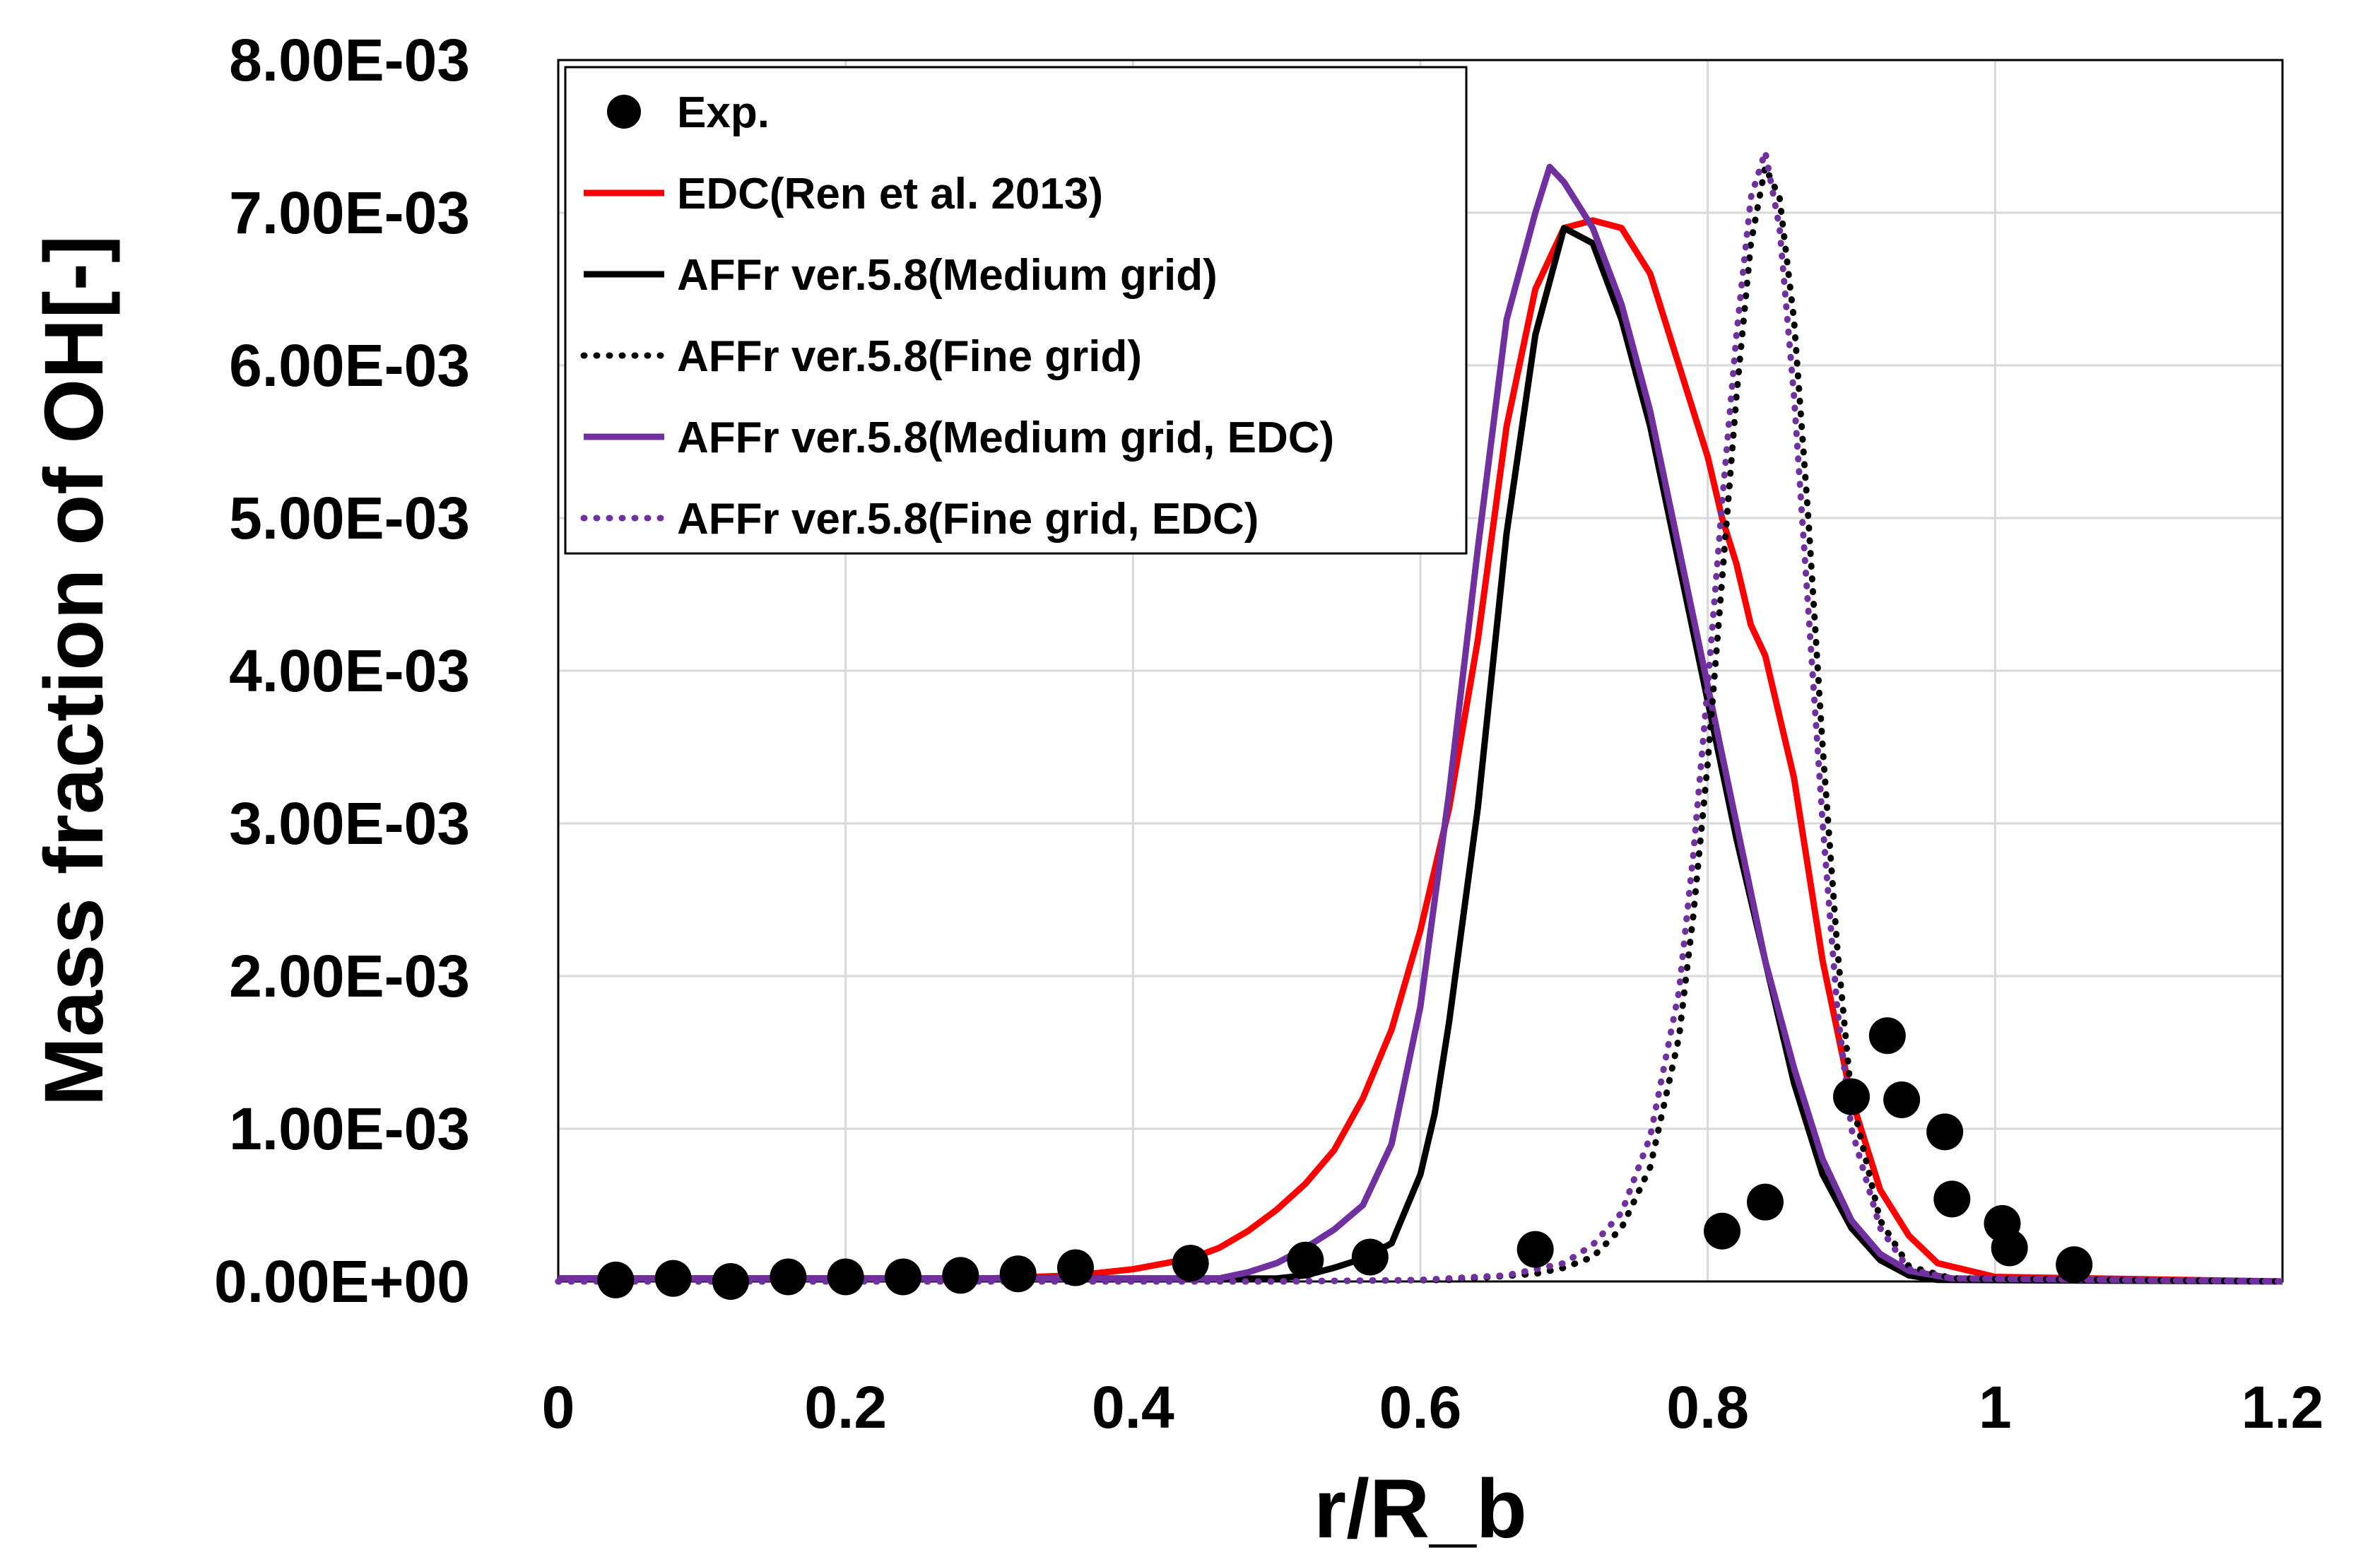 The height and width of the screenshot is (1555, 2380). What do you see at coordinates (724, 112) in the screenshot?
I see `legend-label: Exp.` at bounding box center [724, 112].